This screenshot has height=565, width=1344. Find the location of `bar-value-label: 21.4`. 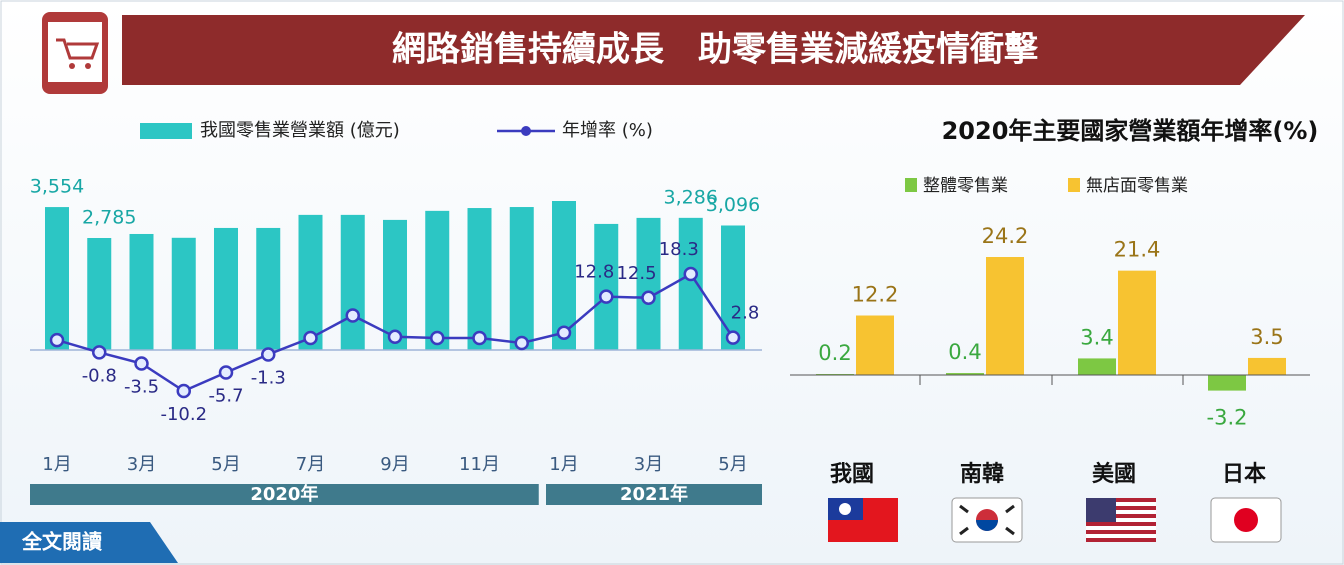

bar-value-label: 21.4 is located at coordinates (1137, 250).